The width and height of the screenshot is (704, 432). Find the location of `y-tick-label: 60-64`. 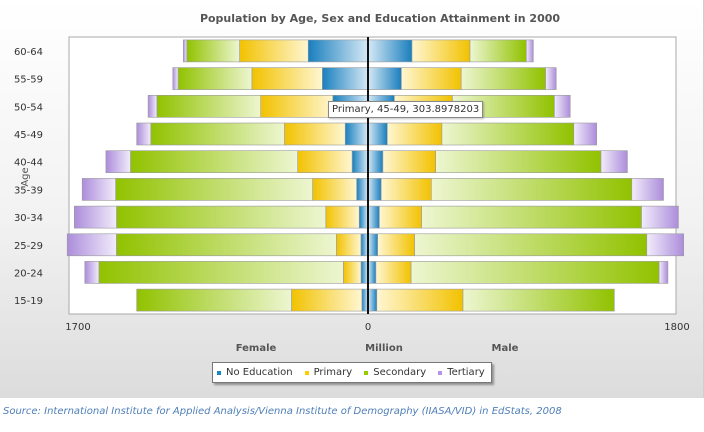

y-tick-label: 60-64 is located at coordinates (28, 52).